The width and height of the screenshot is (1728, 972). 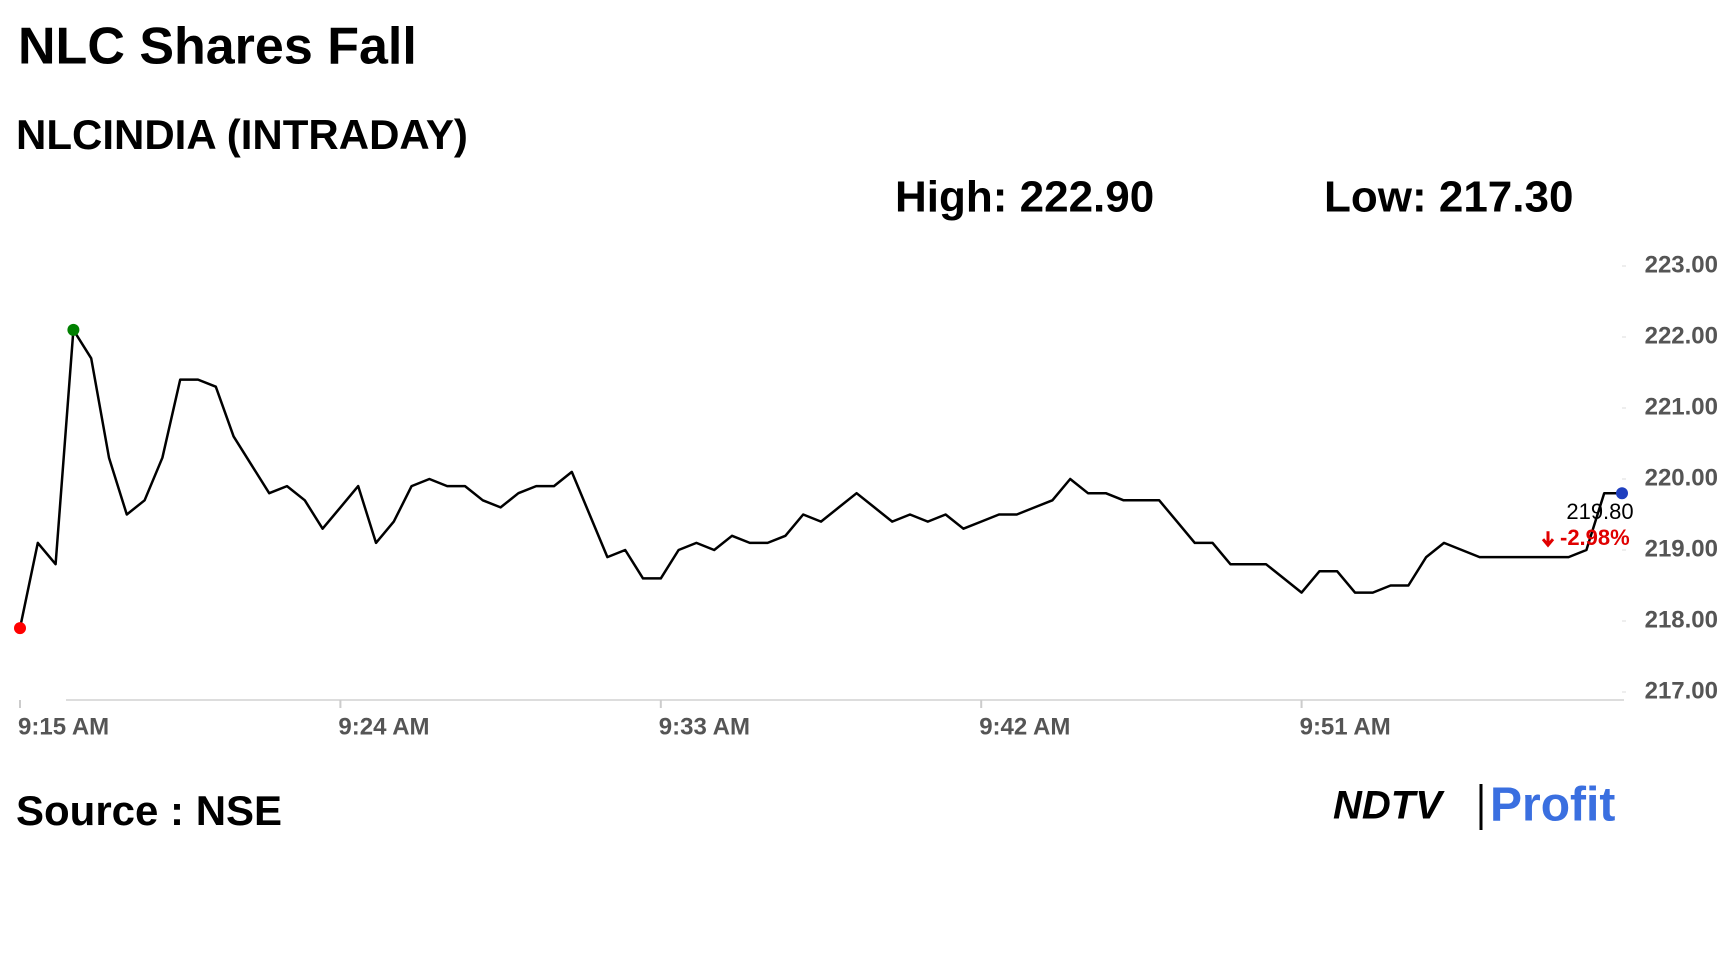 What do you see at coordinates (1389, 806) in the screenshot?
I see `brand-logo: NDTV` at bounding box center [1389, 806].